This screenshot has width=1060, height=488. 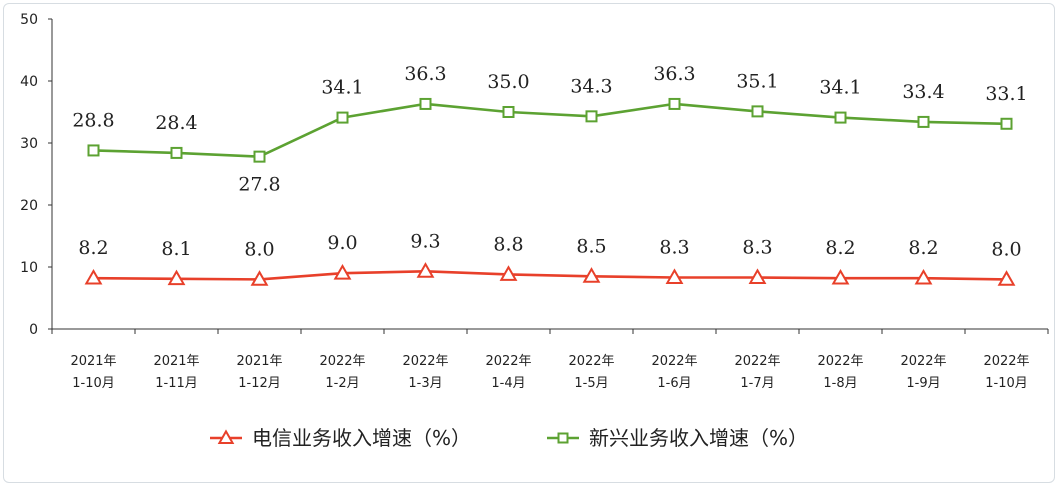 What do you see at coordinates (591, 86) in the screenshot?
I see `data-label: 34.3` at bounding box center [591, 86].